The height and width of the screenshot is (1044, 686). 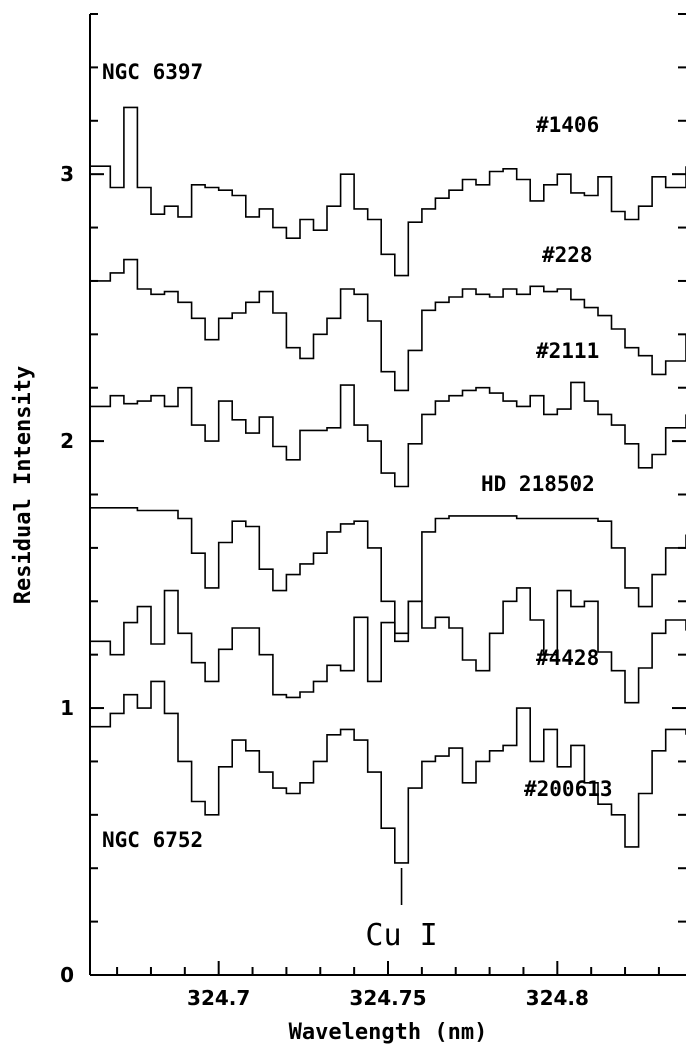 What do you see at coordinates (567, 125) in the screenshot?
I see `series-label-0: #1406` at bounding box center [567, 125].